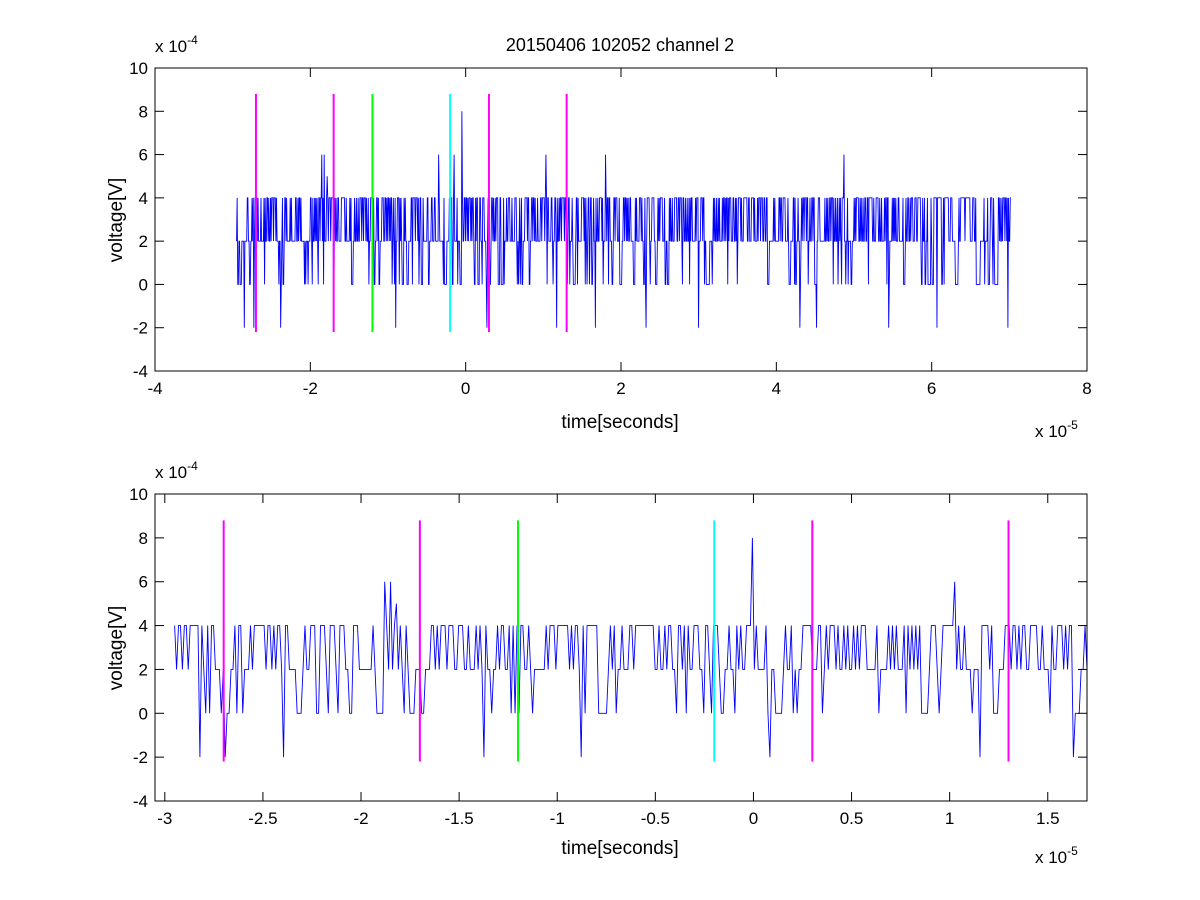  I want to click on x-tick-label: -1, so click(557, 818).